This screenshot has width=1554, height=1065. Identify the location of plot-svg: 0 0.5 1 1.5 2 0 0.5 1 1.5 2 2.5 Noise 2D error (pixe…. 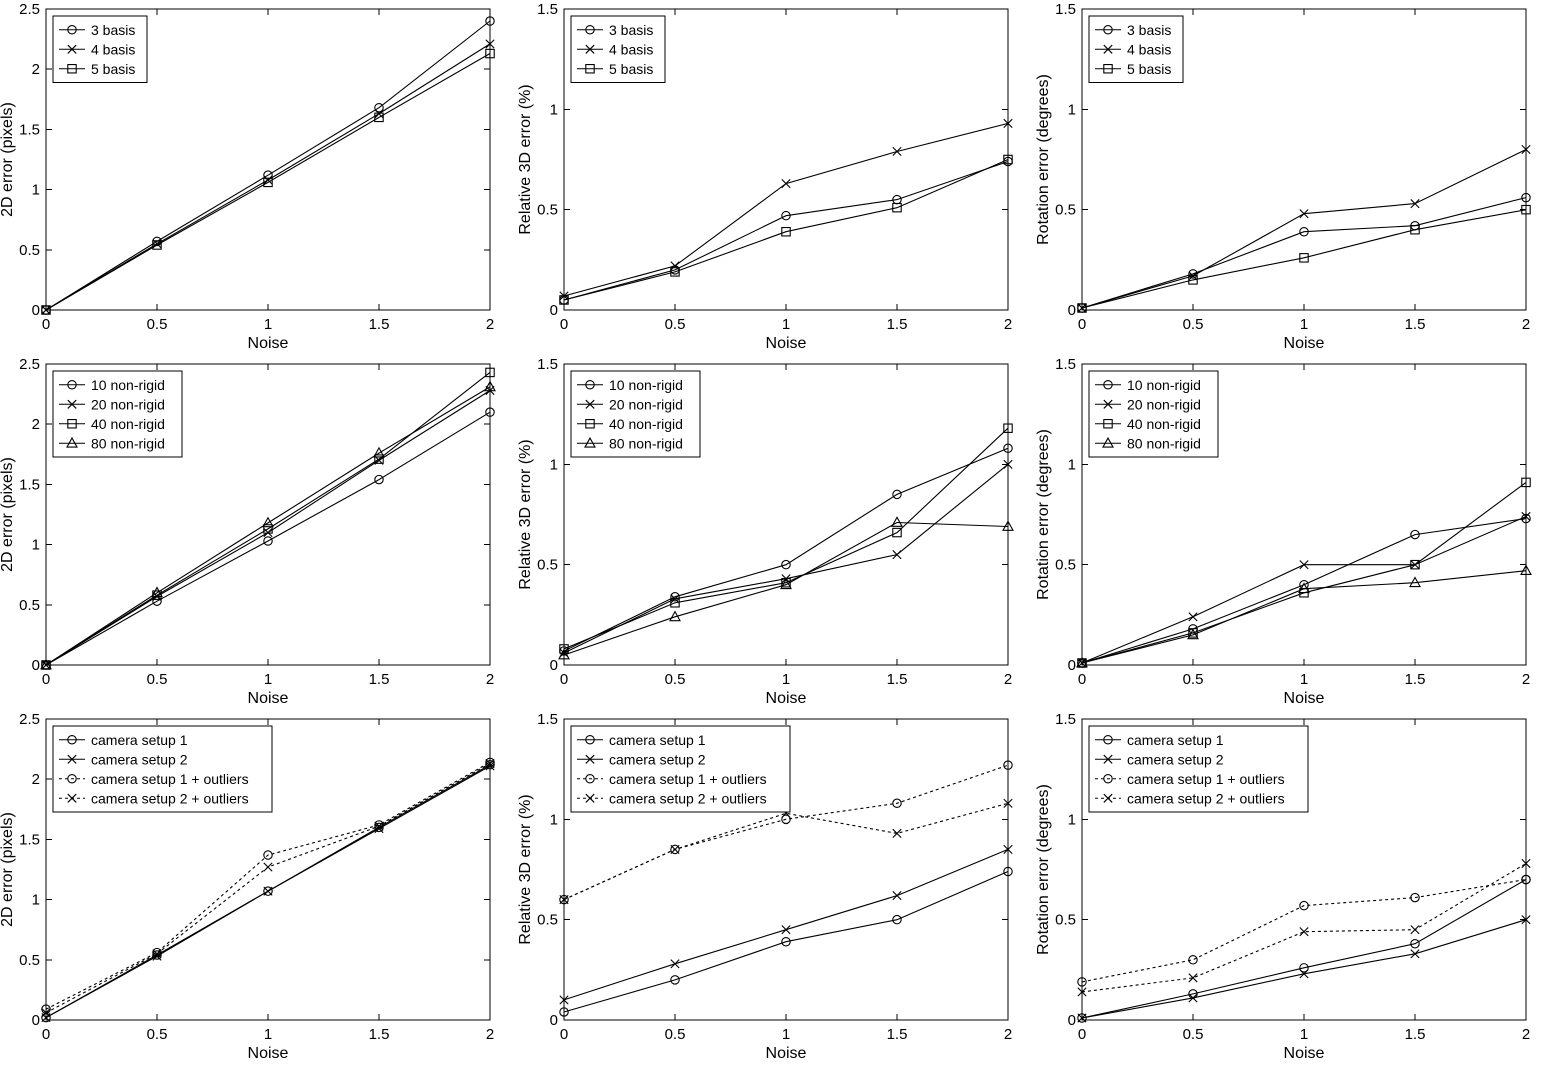
(247, 176).